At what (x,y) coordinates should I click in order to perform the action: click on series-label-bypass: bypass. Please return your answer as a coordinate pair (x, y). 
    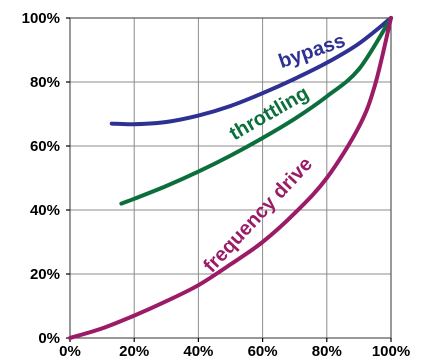
    Looking at the image, I should click on (312, 51).